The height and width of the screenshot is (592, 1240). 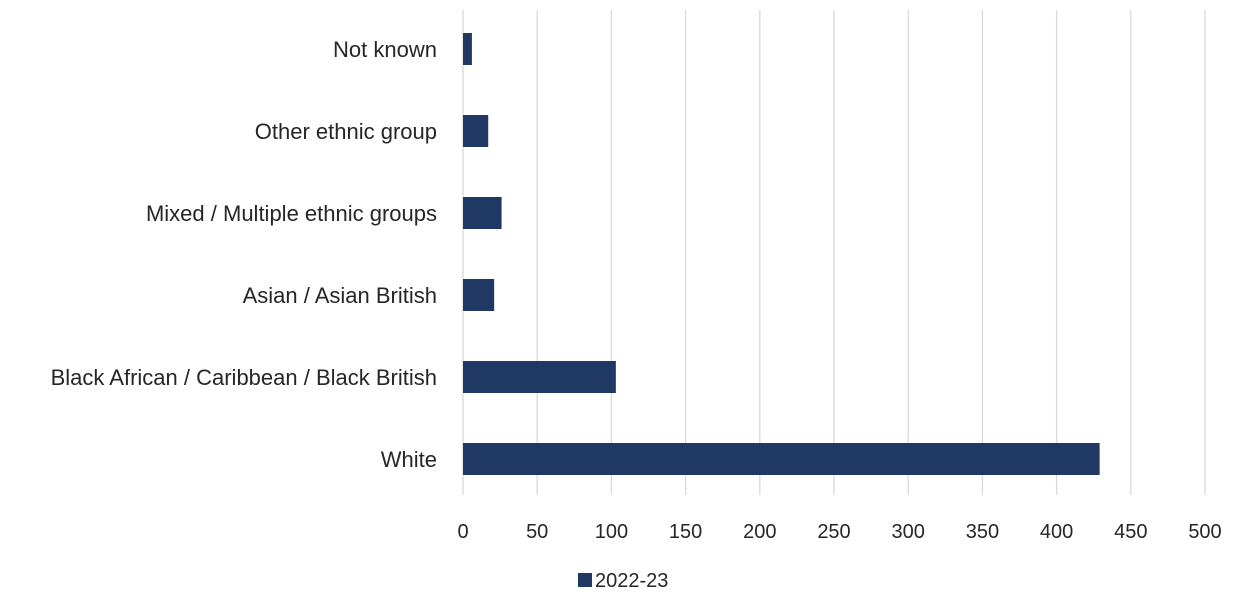 I want to click on legend: 2022-23, so click(x=623, y=581).